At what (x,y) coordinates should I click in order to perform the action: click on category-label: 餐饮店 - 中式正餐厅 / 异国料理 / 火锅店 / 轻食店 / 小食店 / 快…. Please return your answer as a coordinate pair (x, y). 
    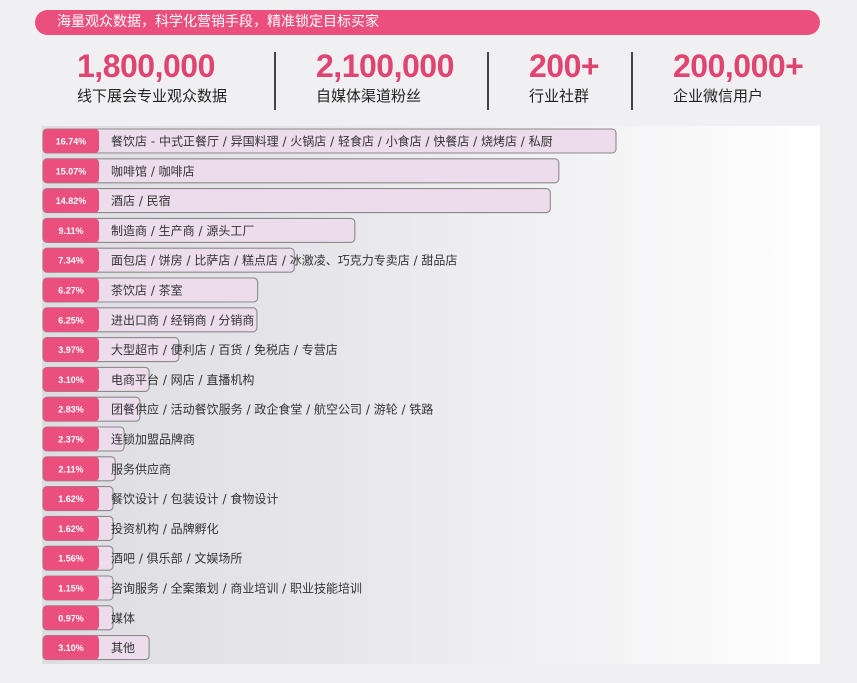
    Looking at the image, I should click on (332, 141).